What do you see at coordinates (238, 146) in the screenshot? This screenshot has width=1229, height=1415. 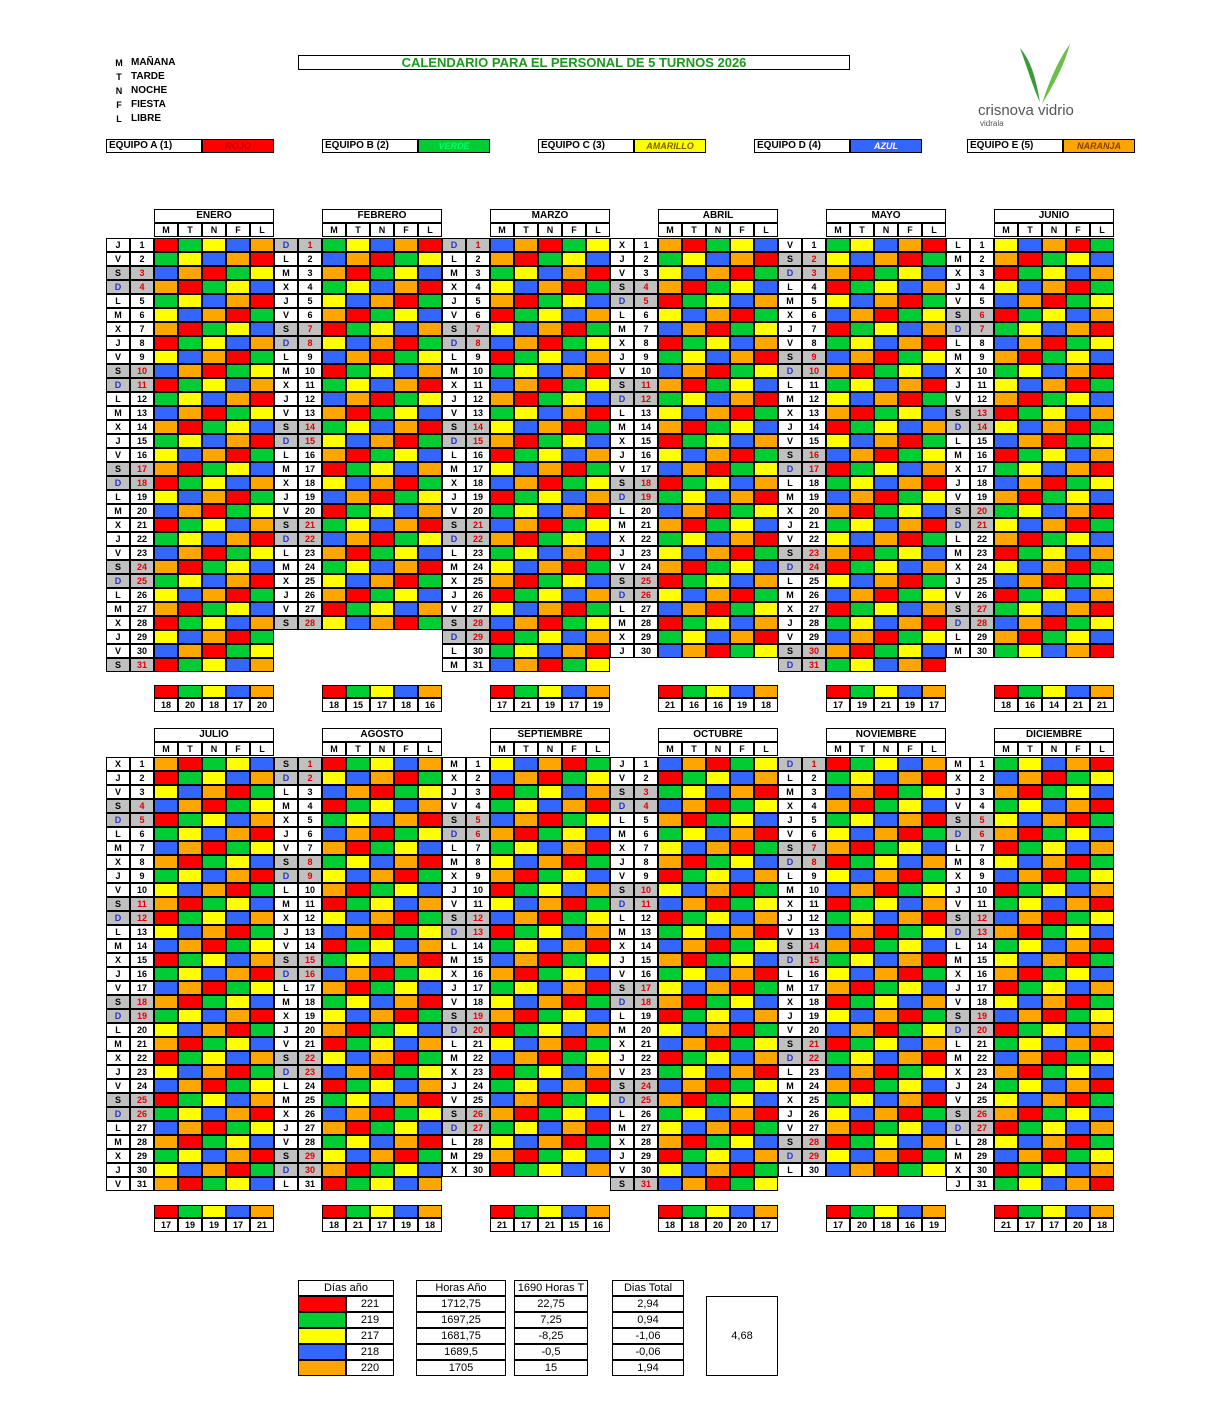 I see `team-color: ROJO` at bounding box center [238, 146].